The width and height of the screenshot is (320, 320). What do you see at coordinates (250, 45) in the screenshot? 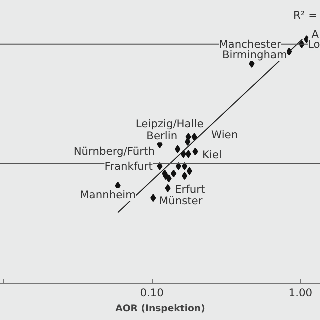
I see `annotation: Manchester` at bounding box center [250, 45].